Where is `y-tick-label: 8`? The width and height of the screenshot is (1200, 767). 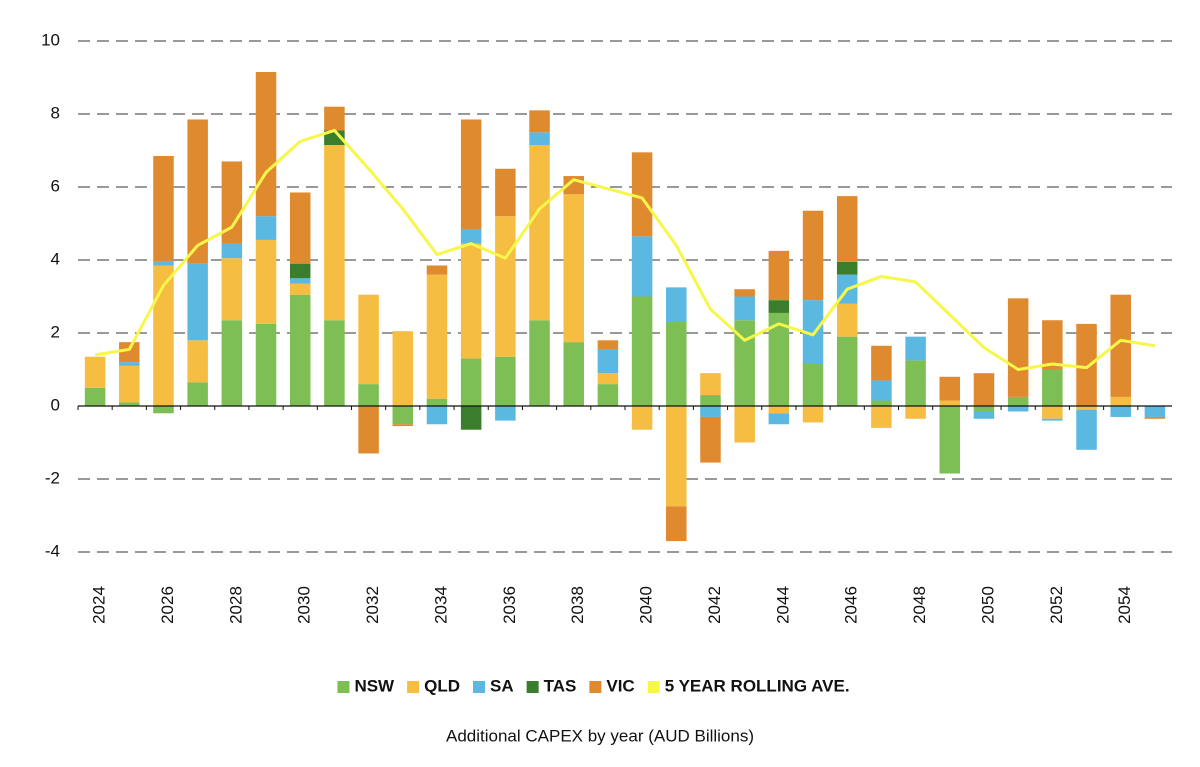
y-tick-label: 8 is located at coordinates (55, 112).